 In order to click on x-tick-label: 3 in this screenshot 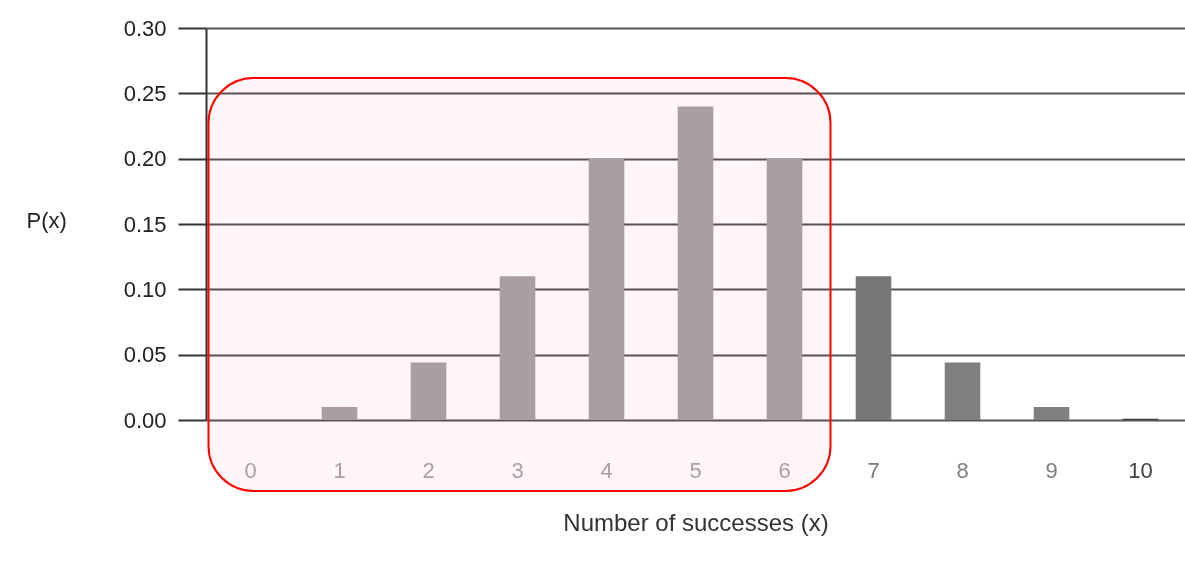, I will do `click(517, 470)`.